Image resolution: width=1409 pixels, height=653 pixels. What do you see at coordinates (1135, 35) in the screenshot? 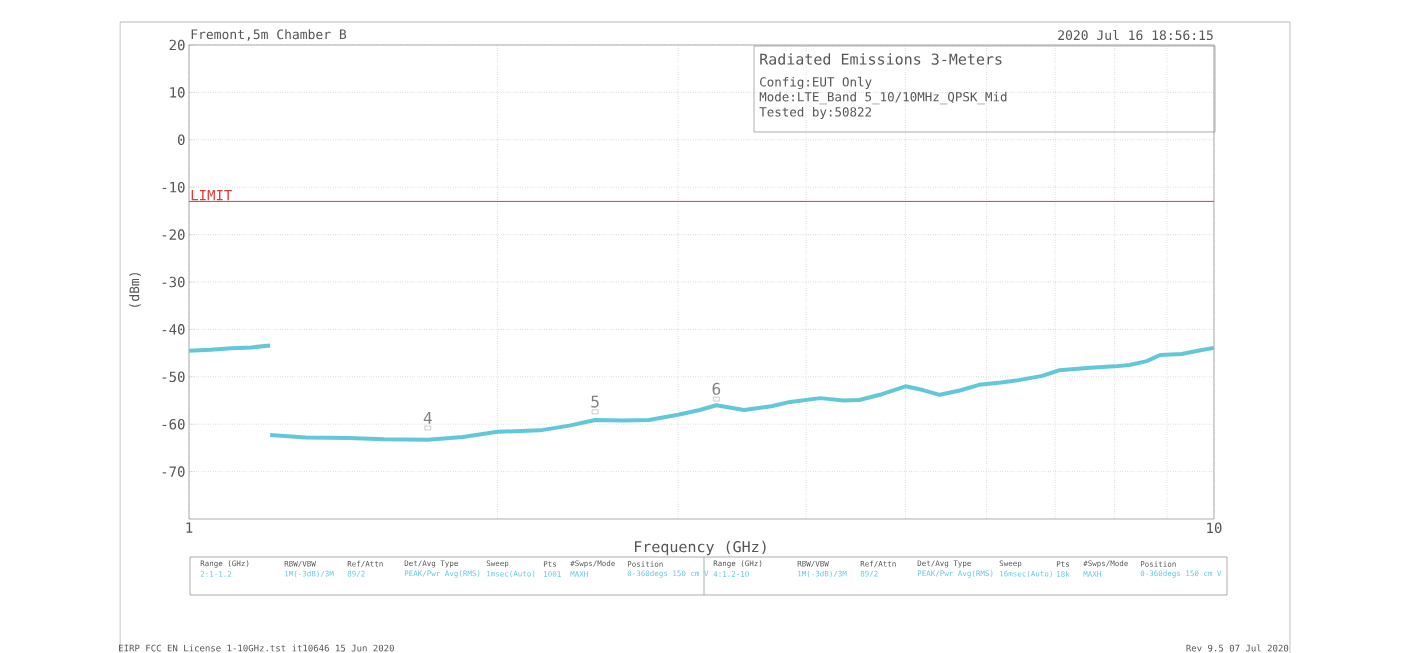
I see `text: 2020 Jul 16 18:56:15` at bounding box center [1135, 35].